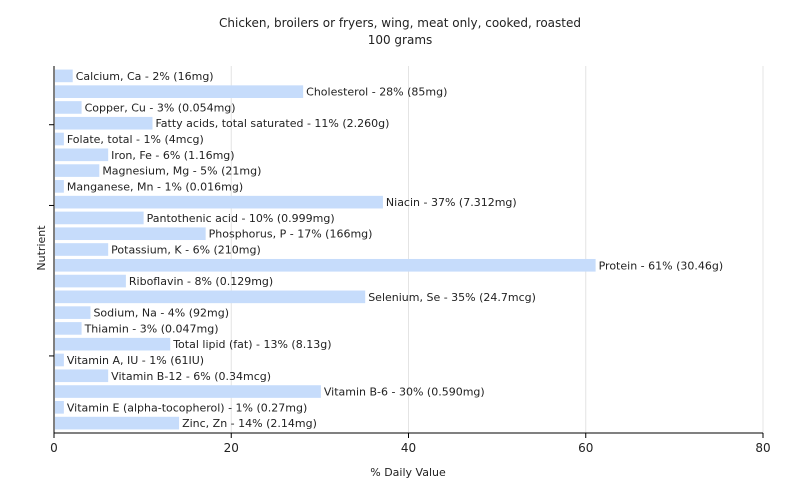  What do you see at coordinates (186, 250) in the screenshot?
I see `bar-label-11: Potassium, K - 6% (210mg)` at bounding box center [186, 250].